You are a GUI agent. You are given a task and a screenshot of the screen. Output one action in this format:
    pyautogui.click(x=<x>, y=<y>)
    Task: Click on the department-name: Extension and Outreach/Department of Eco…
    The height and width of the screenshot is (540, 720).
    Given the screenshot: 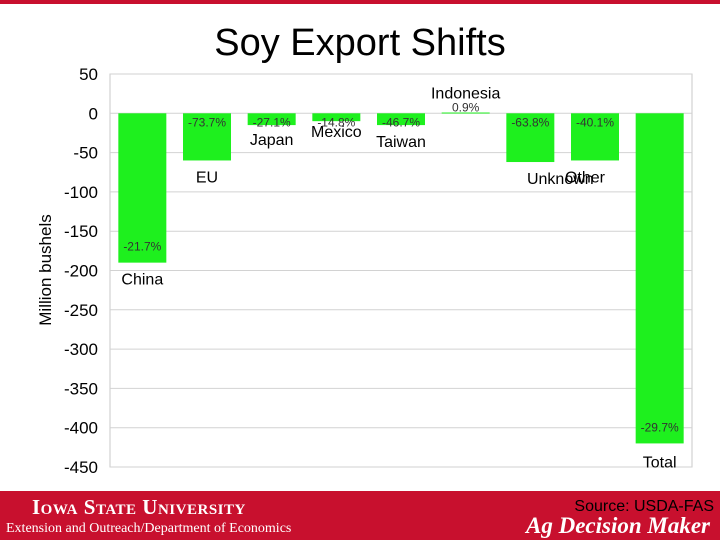 What is the action you would take?
    pyautogui.click(x=149, y=528)
    